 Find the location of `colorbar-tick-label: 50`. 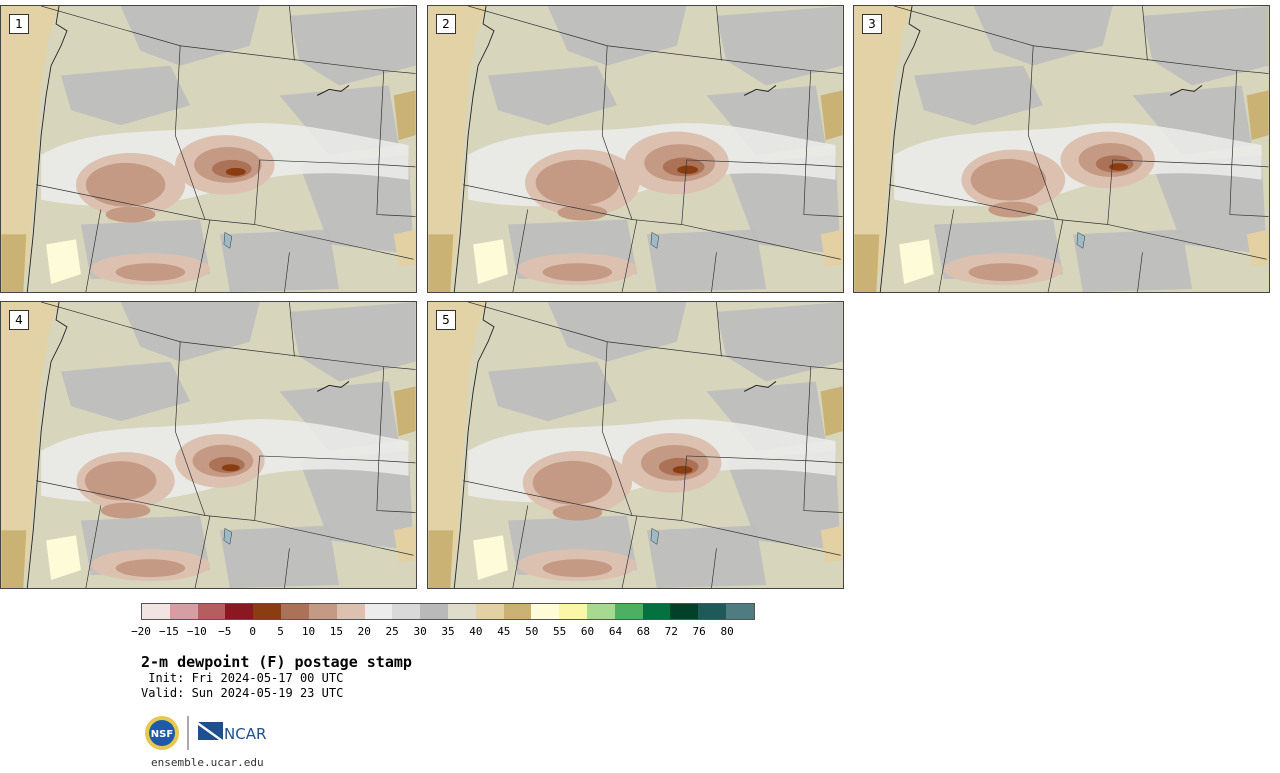

colorbar-tick-label: 50 is located at coordinates (532, 631).